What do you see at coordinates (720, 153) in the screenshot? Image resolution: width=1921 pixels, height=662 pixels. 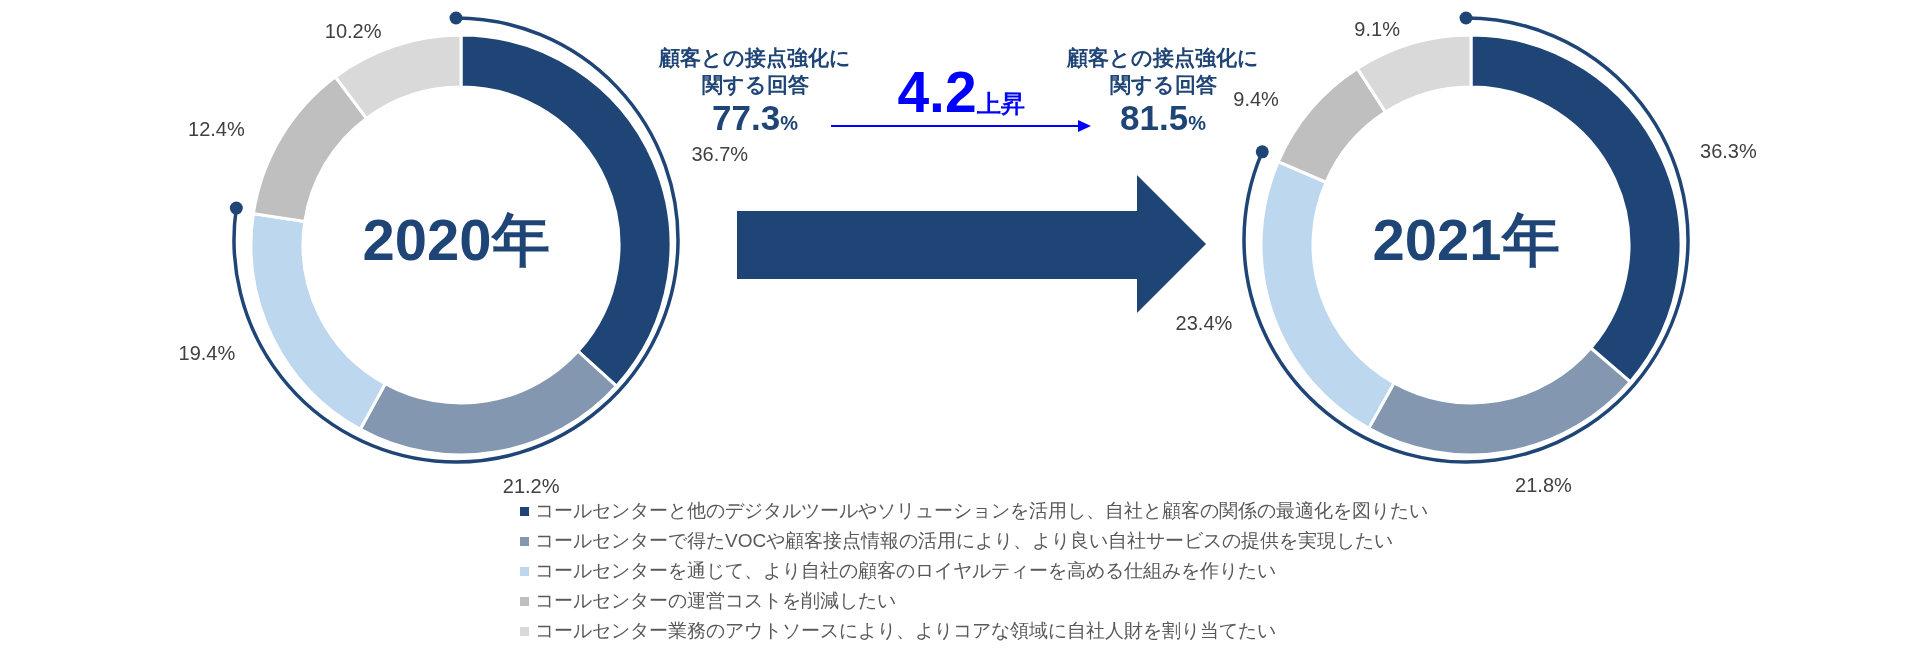 I see `data-label: 36.7%` at bounding box center [720, 153].